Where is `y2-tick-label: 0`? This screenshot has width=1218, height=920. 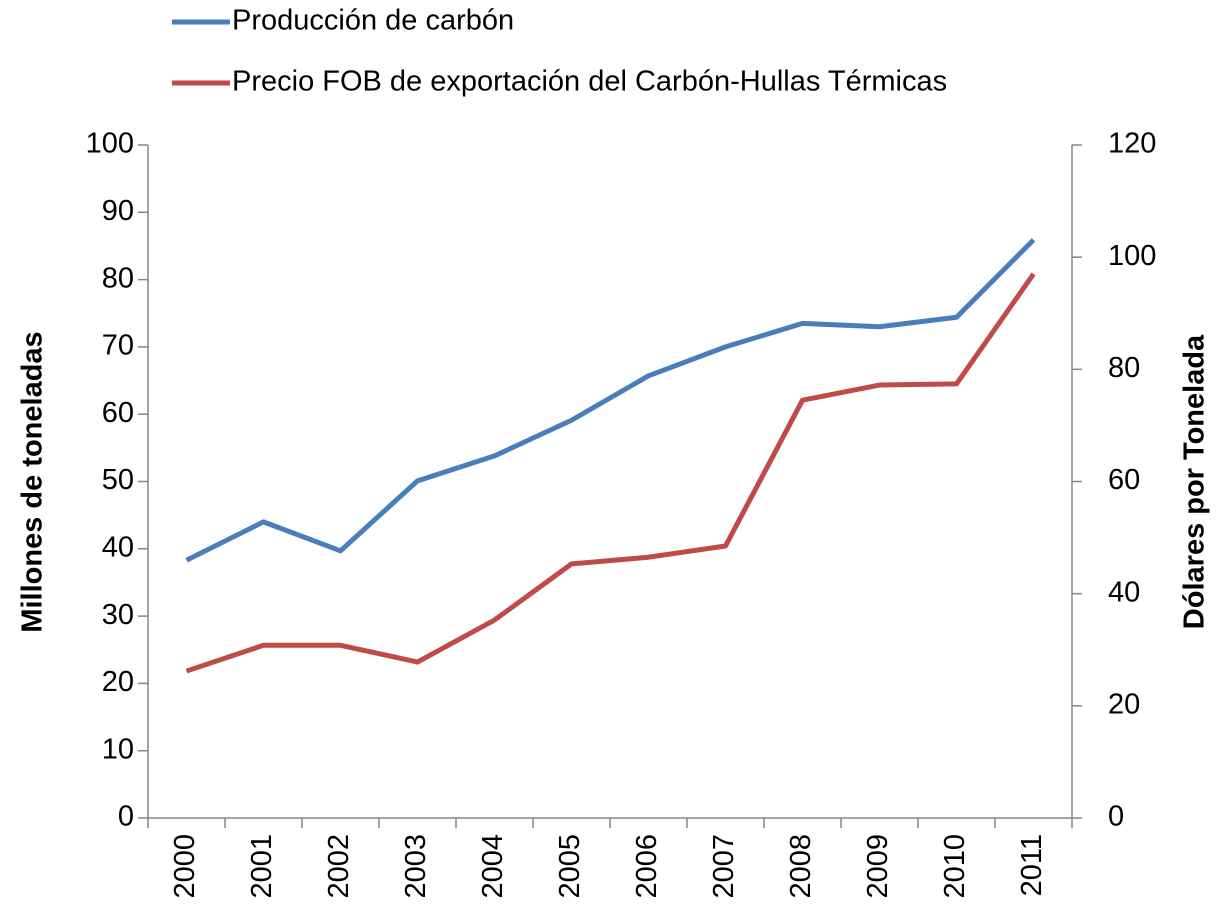 y2-tick-label: 0 is located at coordinates (1116, 817).